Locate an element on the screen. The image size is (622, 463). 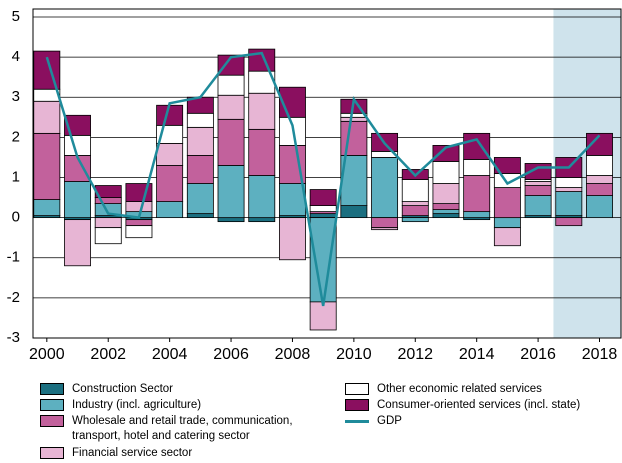
y-tick-label: 2 is located at coordinates (16, 136).